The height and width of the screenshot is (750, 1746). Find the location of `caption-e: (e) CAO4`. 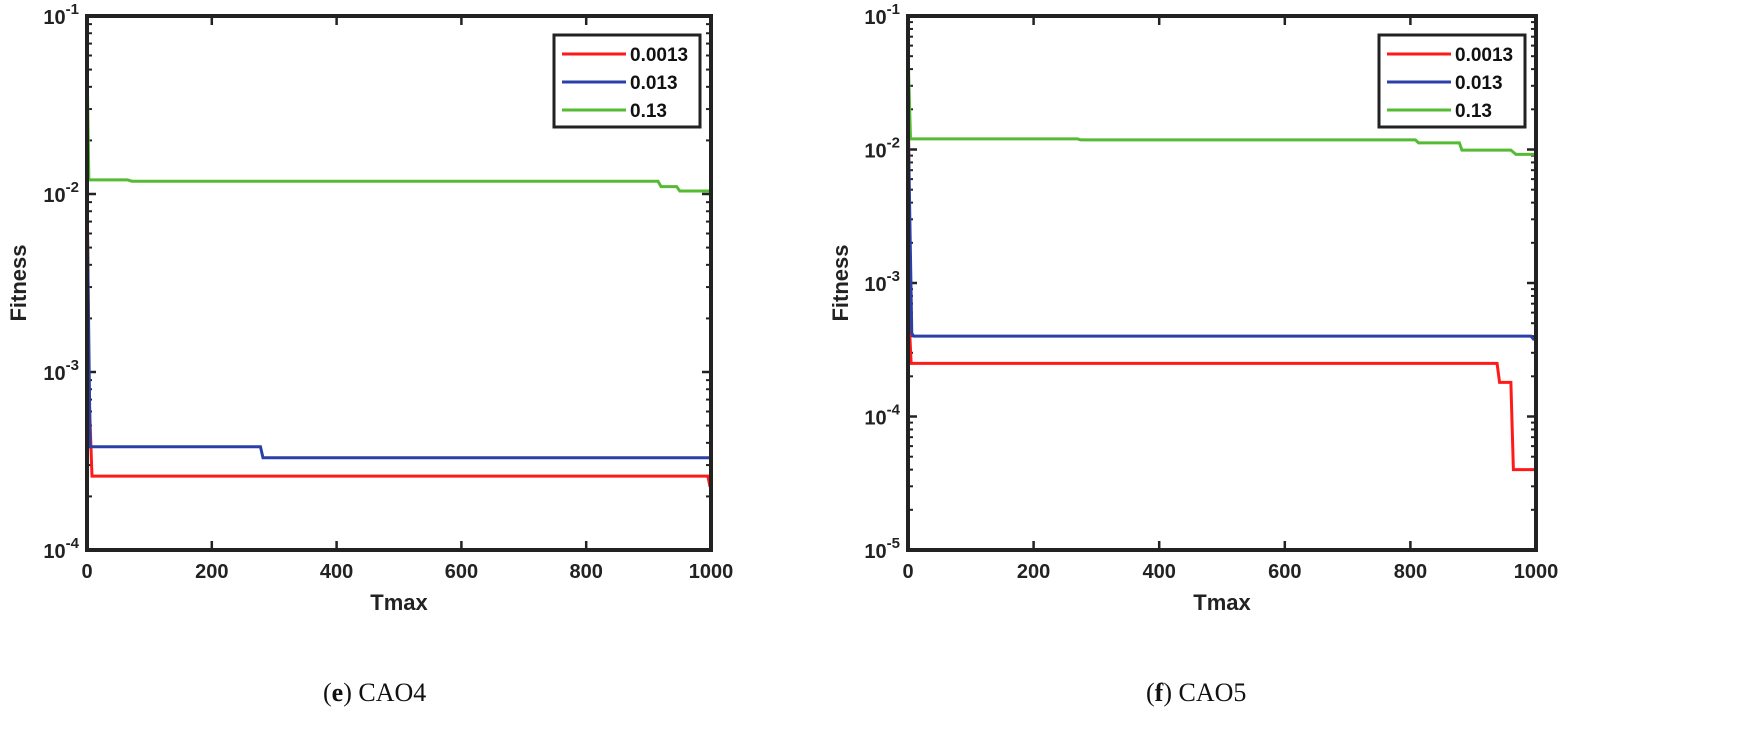

caption-e: (e) CAO4 is located at coordinates (375, 692).